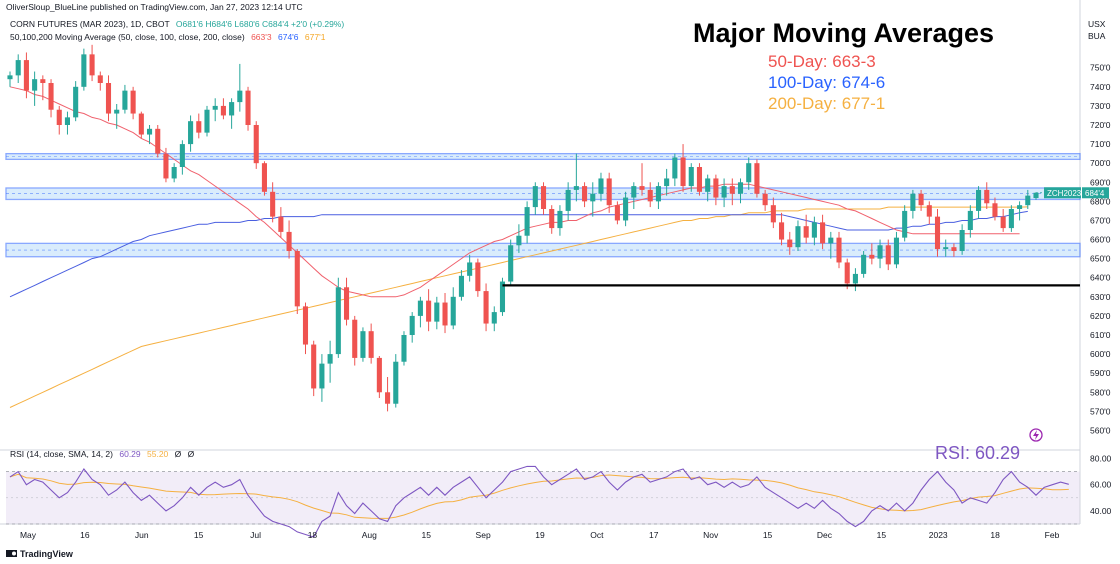  Describe the element at coordinates (1100, 373) in the screenshot. I see `price-tick-label: 590'0` at that location.